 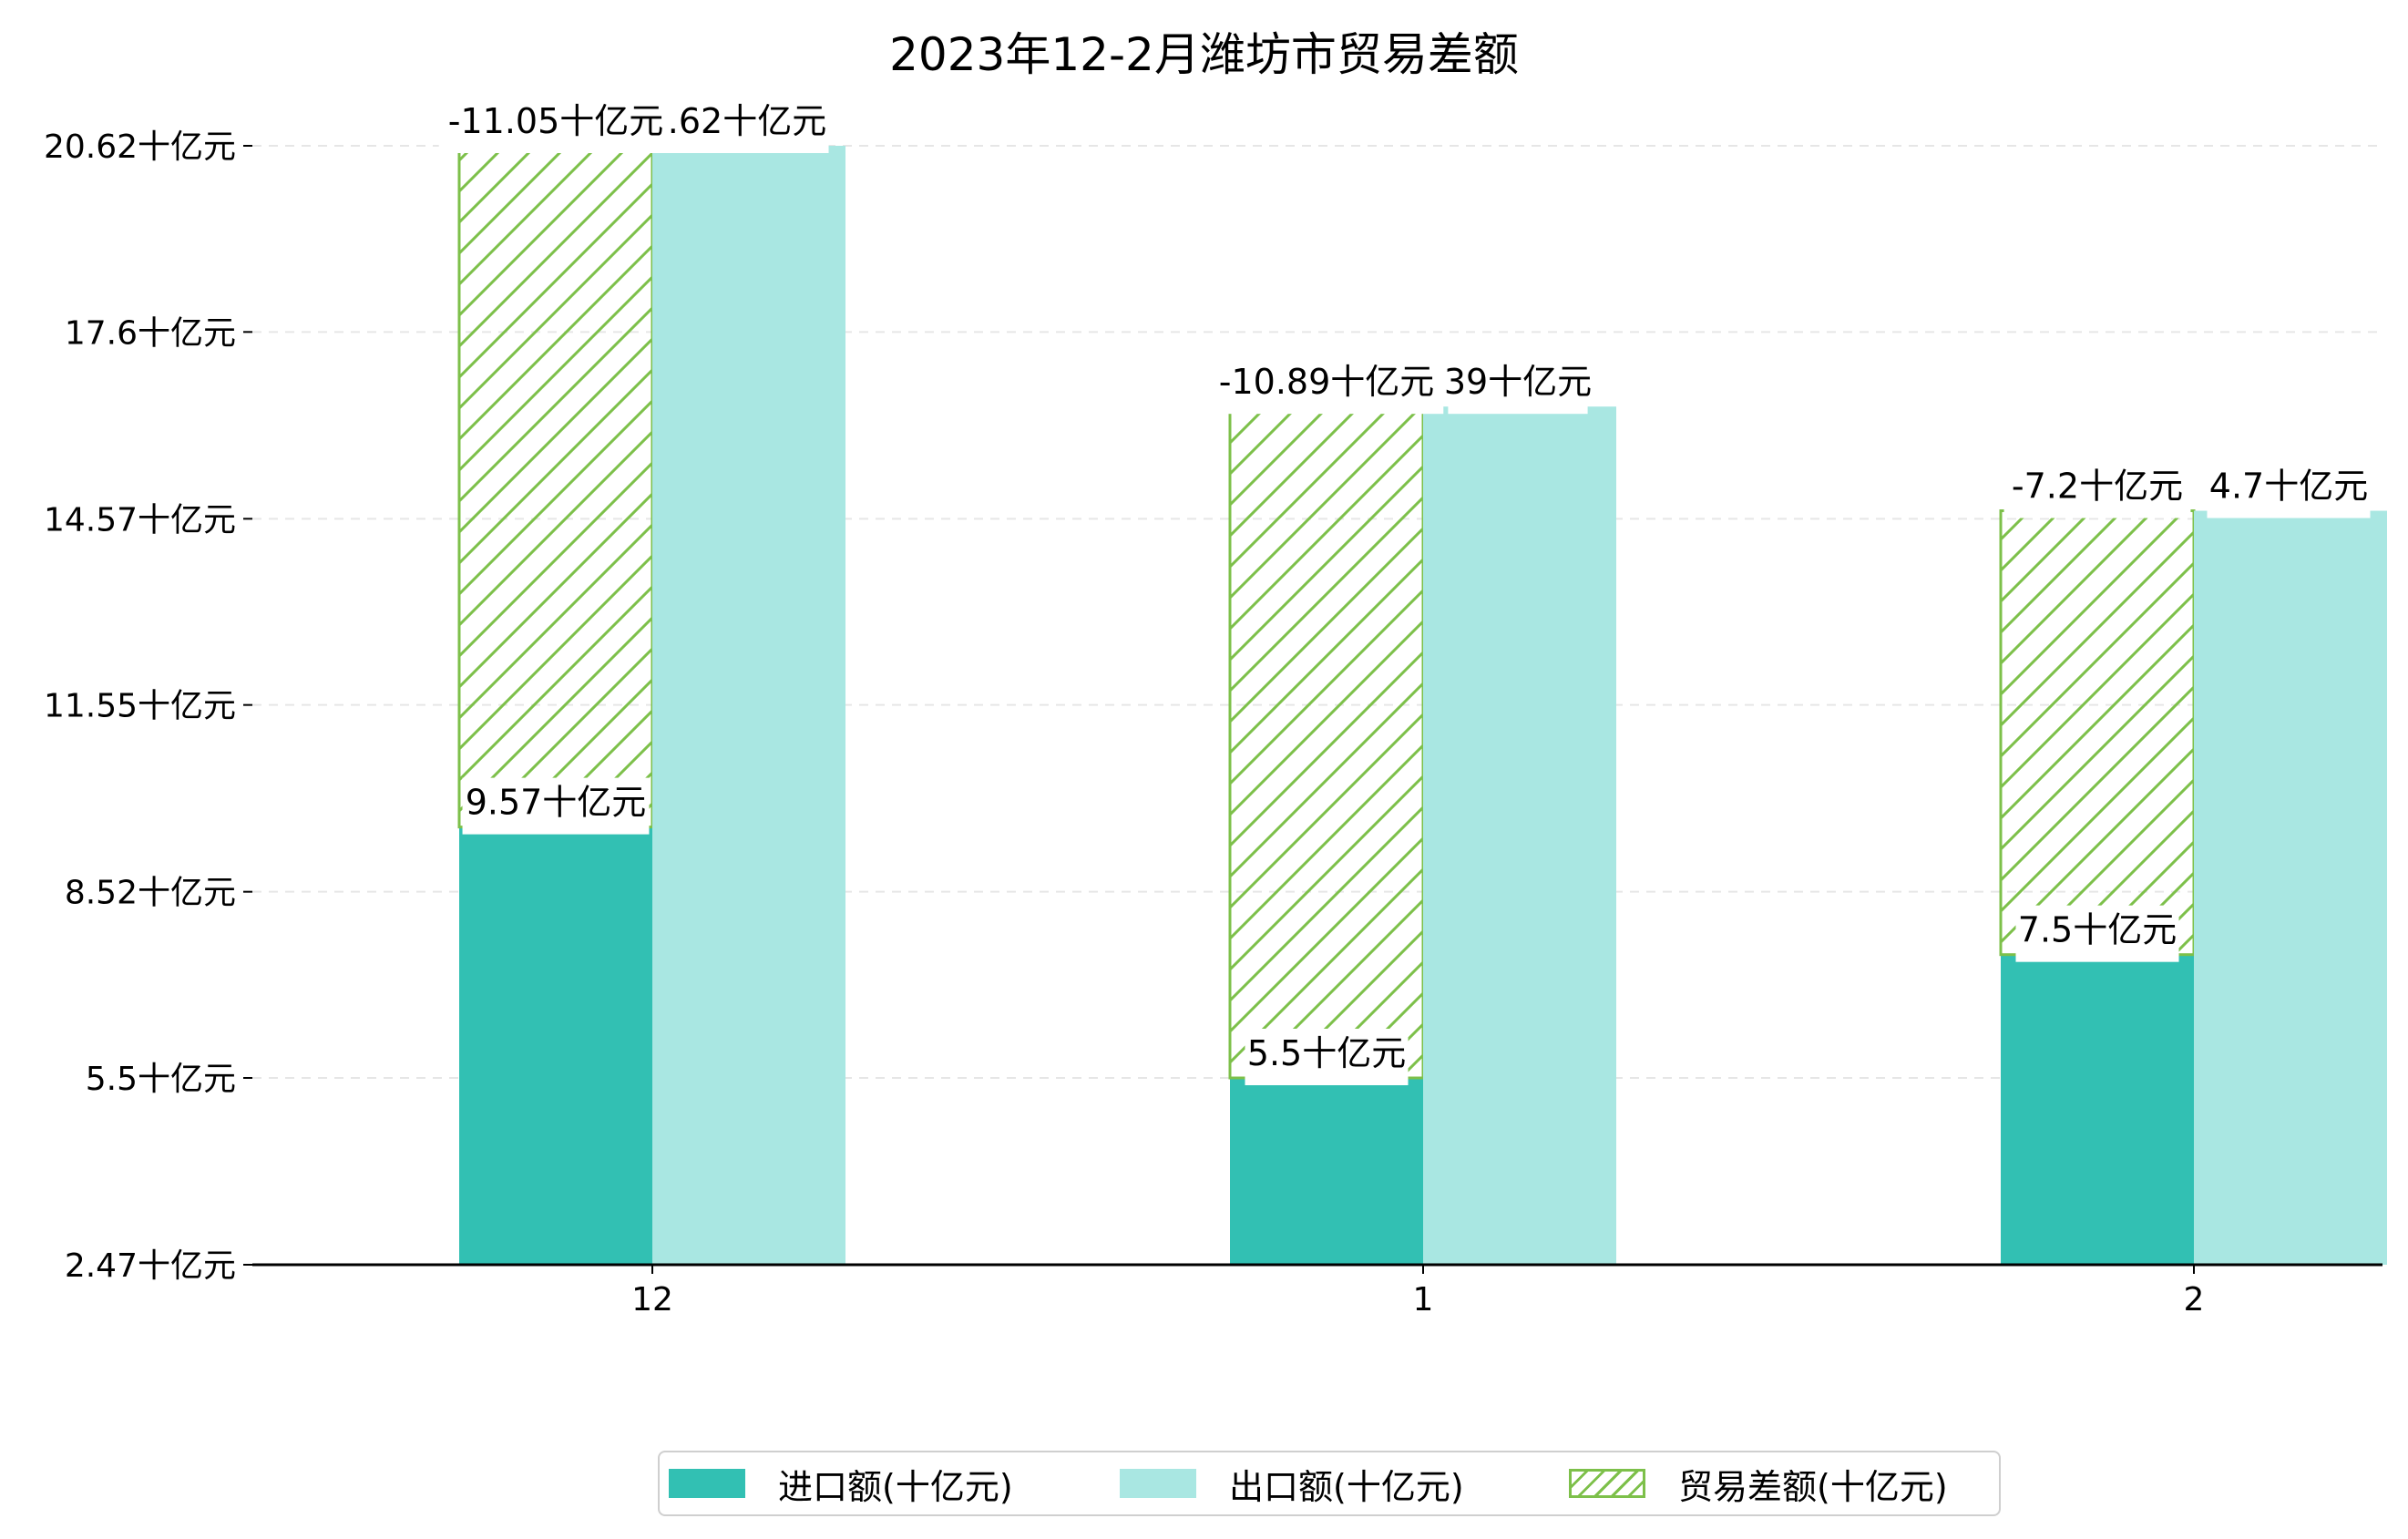 What do you see at coordinates (1204, 55) in the screenshot?
I see `chart-title: 2023年12-2月潍坊市贸易差额` at bounding box center [1204, 55].